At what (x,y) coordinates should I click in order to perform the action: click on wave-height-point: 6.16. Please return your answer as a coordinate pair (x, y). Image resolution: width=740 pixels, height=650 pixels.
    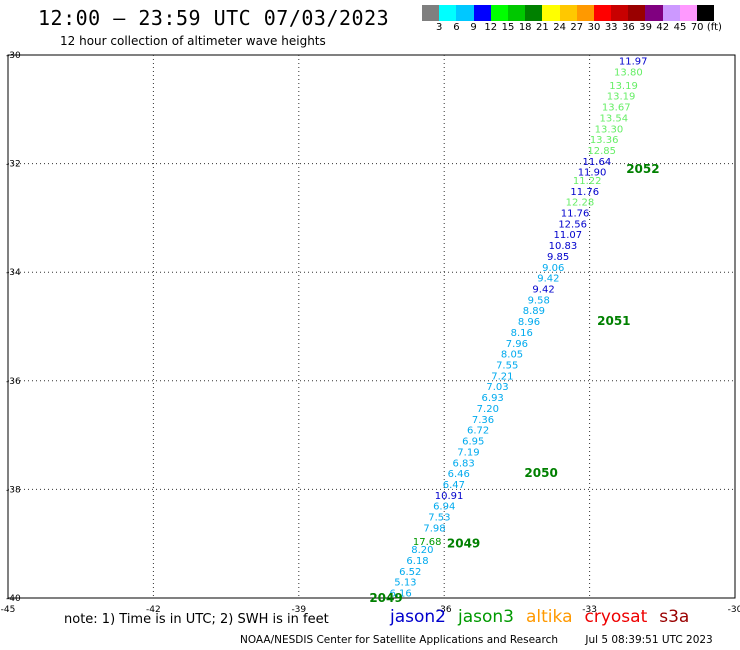
    Looking at the image, I should click on (400, 594).